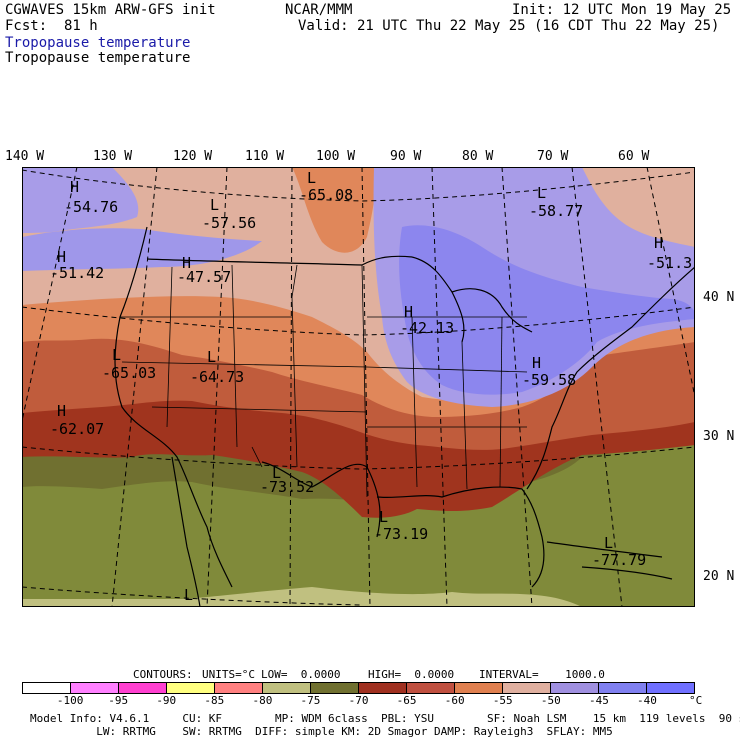  I want to click on annotation-value: -54.76, so click(91, 207).